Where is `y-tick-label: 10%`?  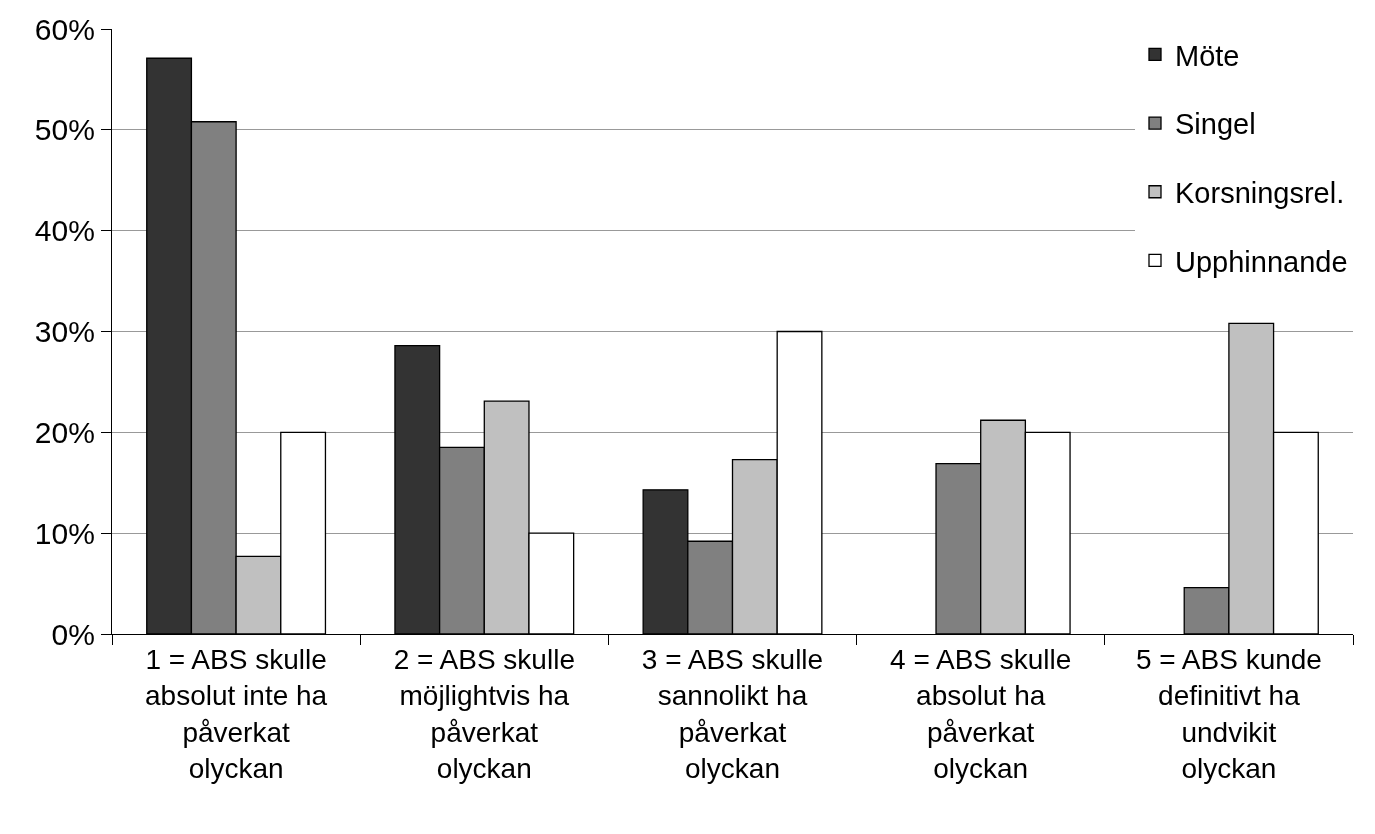 y-tick-label: 10% is located at coordinates (64, 533).